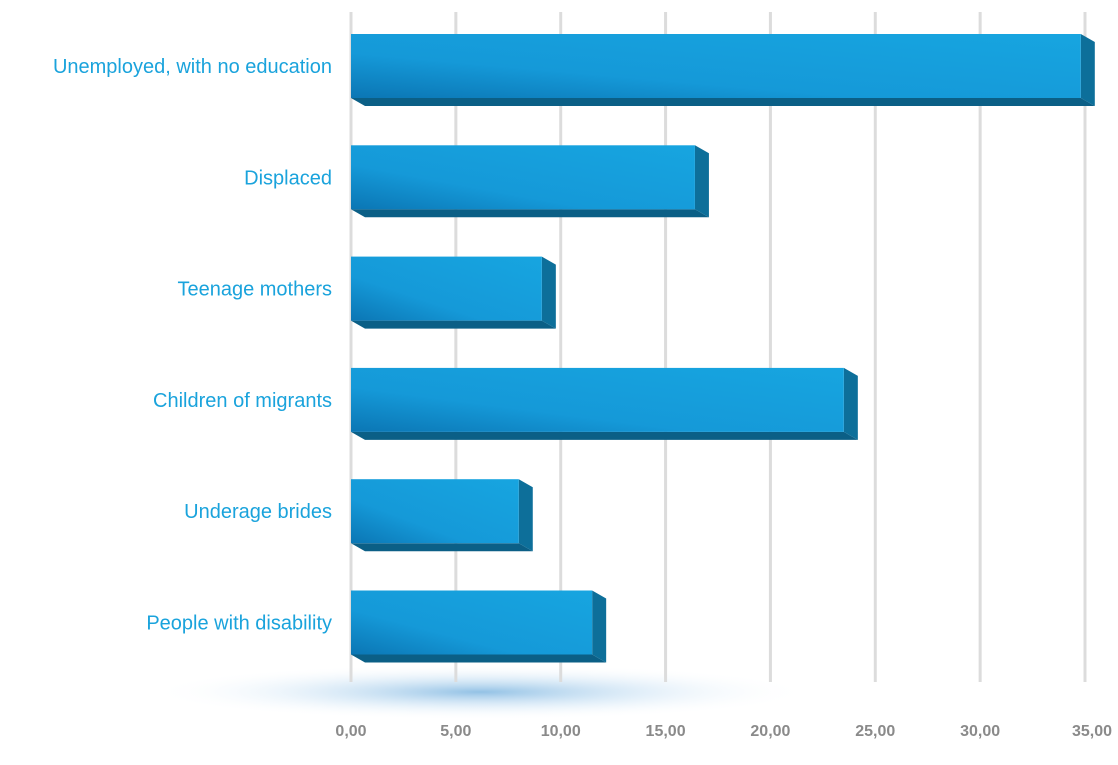 This screenshot has height=765, width=1118. What do you see at coordinates (875, 731) in the screenshot?
I see `x-tick-label: 25,00` at bounding box center [875, 731].